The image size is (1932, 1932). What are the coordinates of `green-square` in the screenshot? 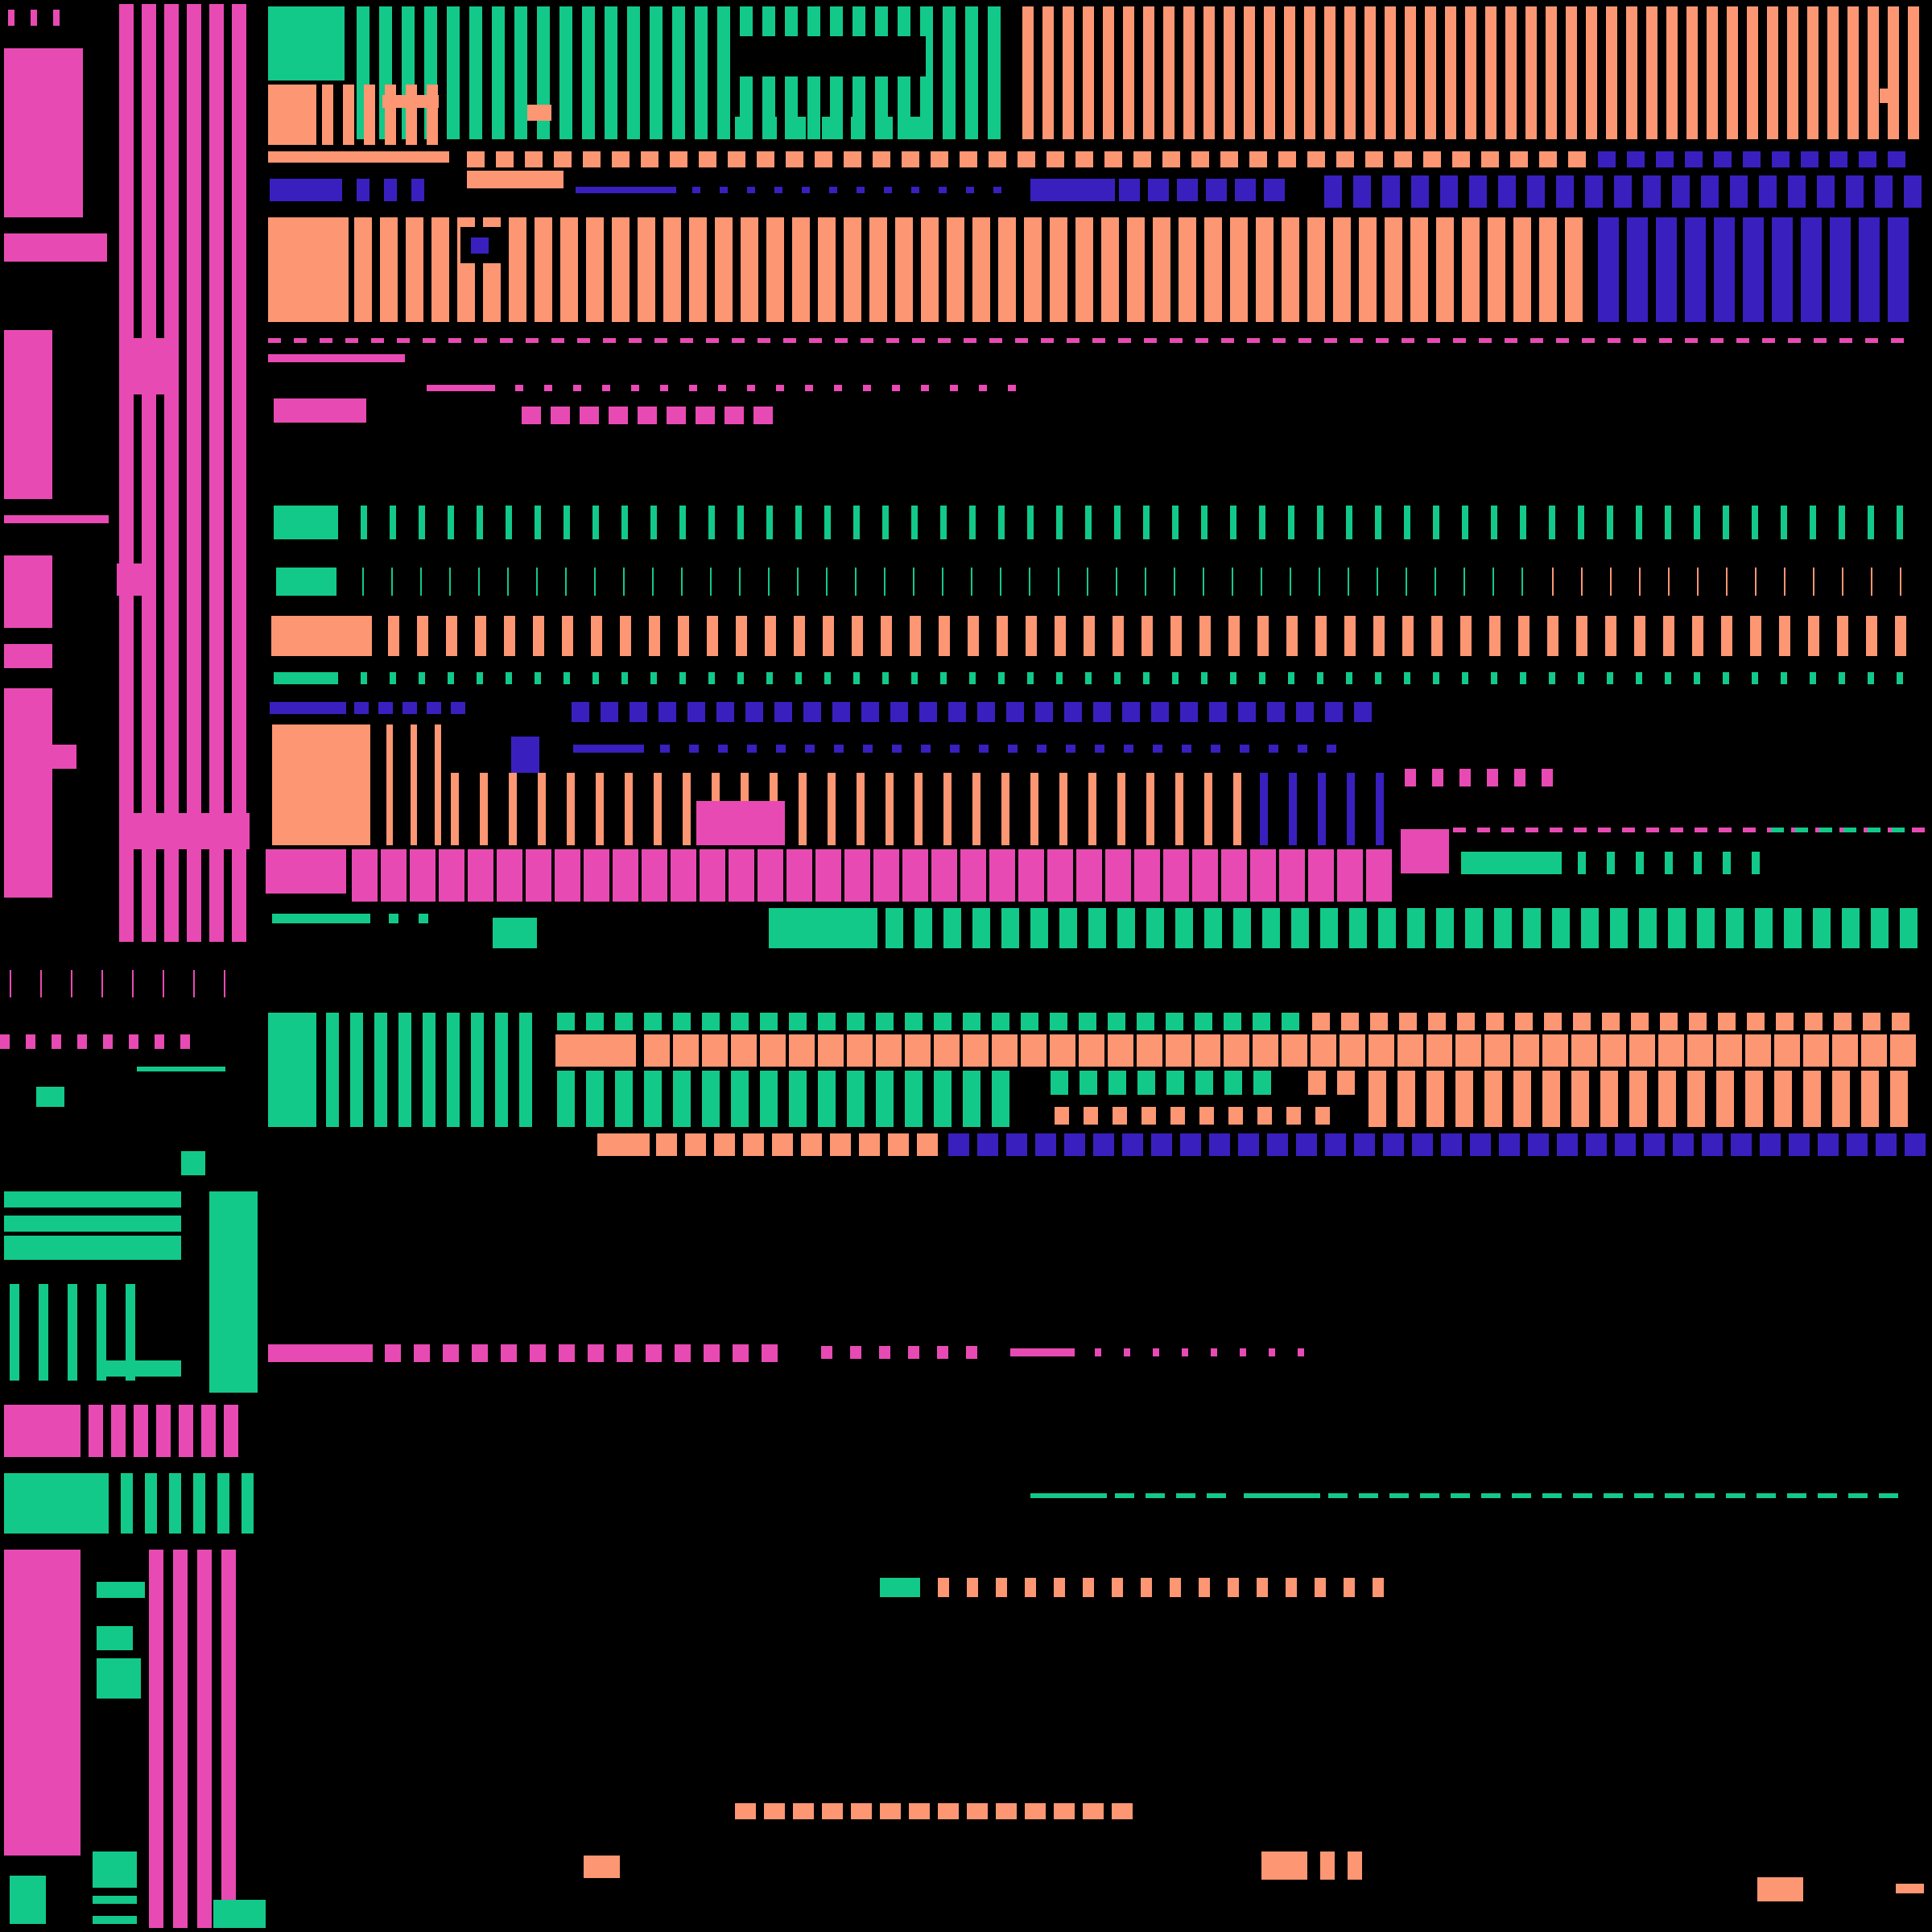 It's located at (566, 1021).